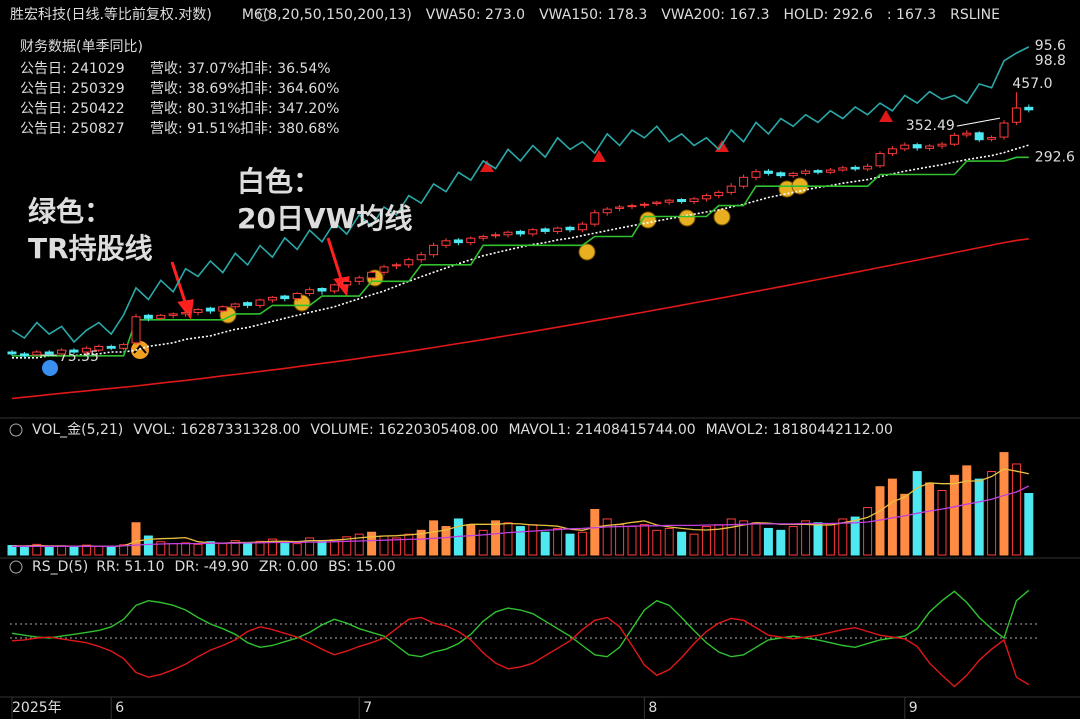 This screenshot has height=719, width=1080. Describe the element at coordinates (367, 708) in the screenshot. I see `x-tick-label: 7` at that location.